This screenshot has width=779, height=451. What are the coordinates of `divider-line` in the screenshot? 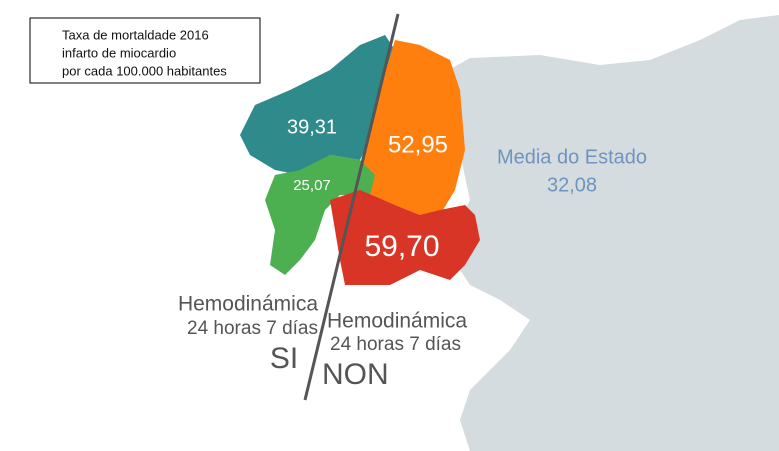 It's located at (351, 207).